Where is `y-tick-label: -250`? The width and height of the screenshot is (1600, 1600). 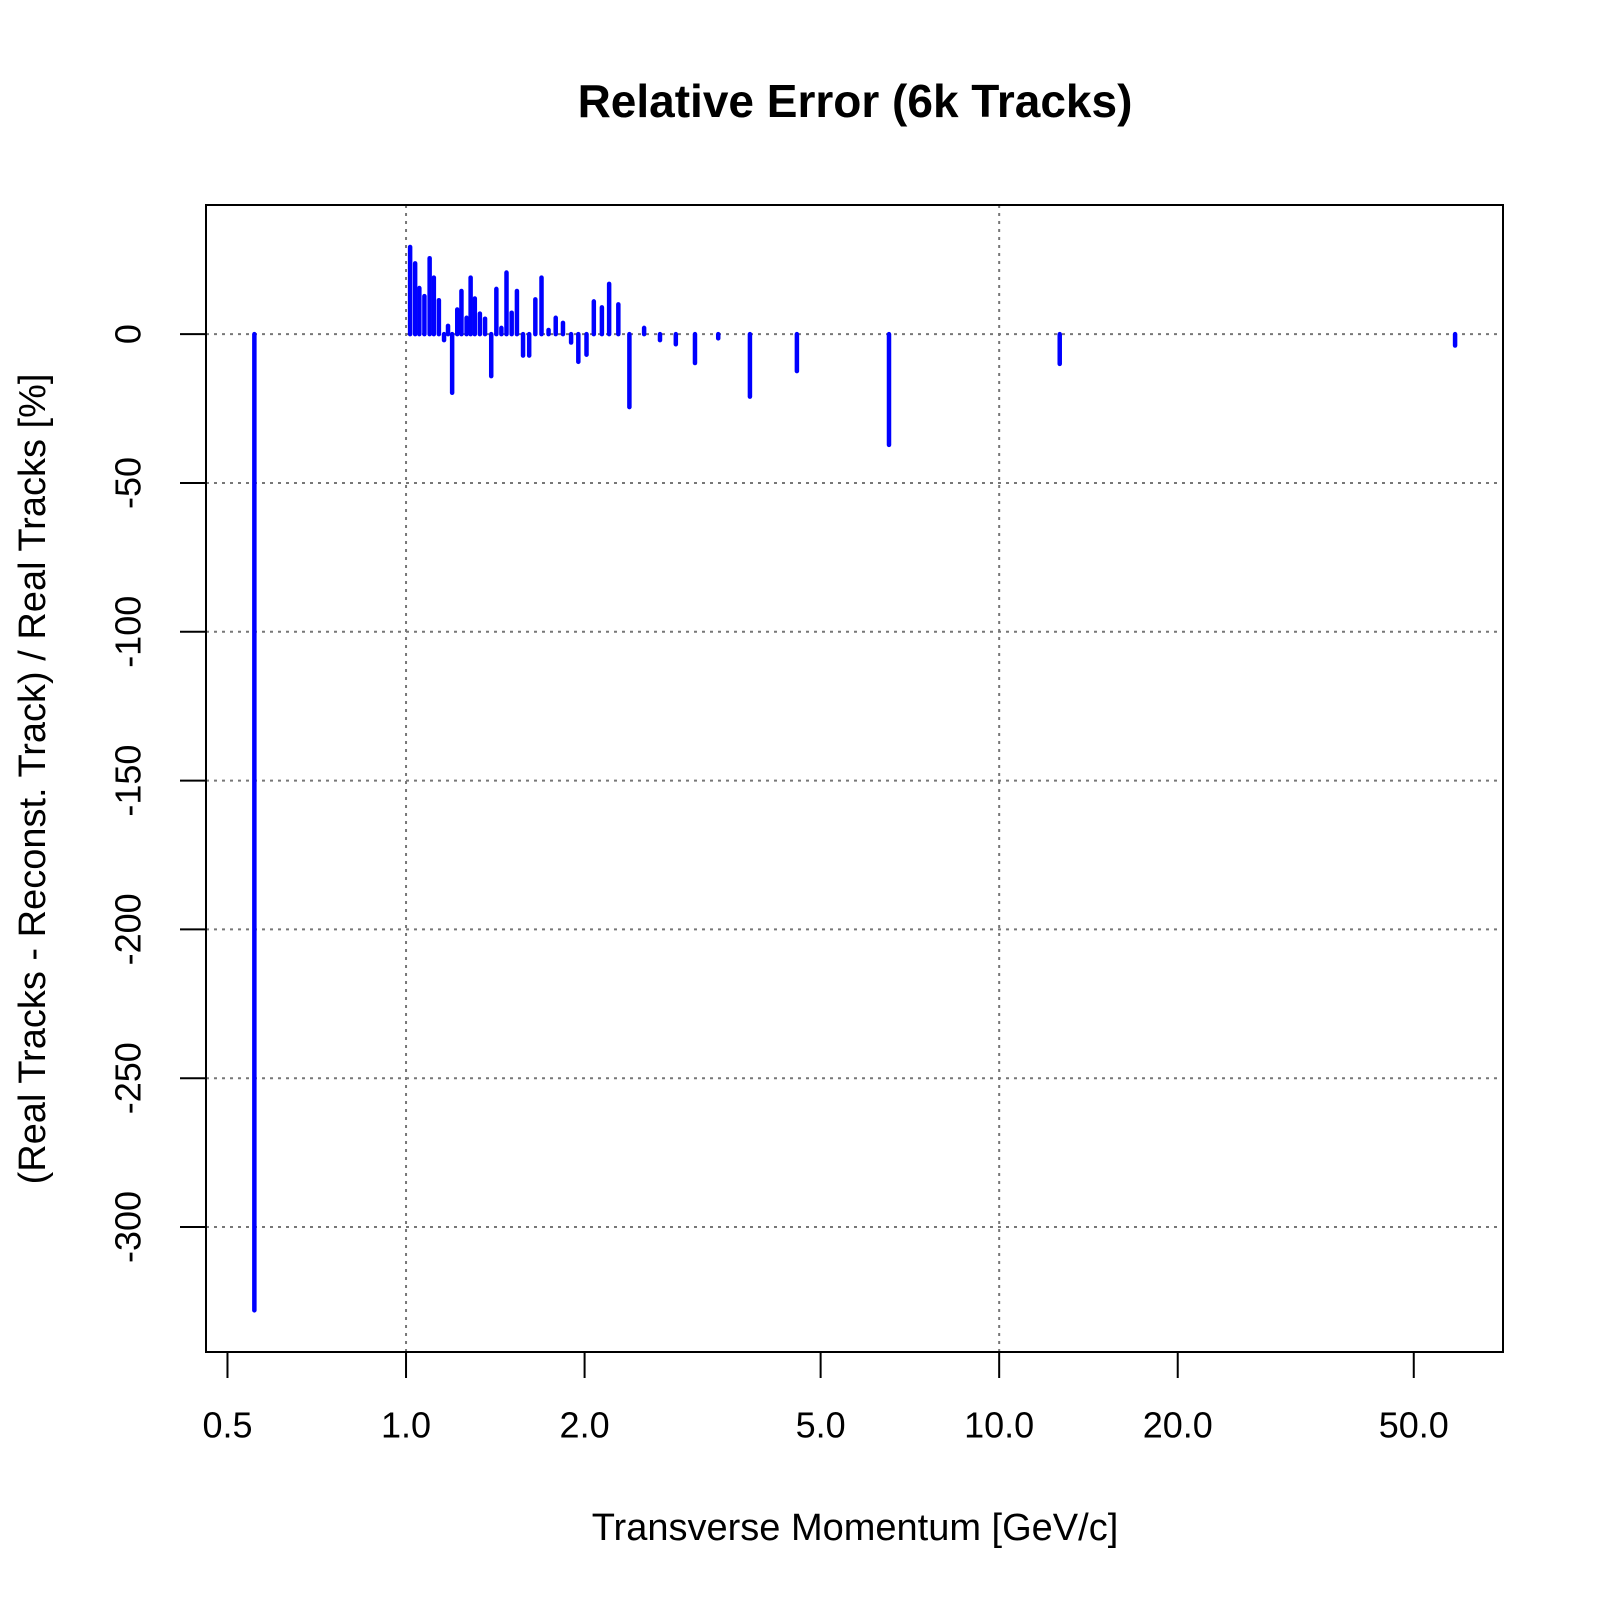
y-tick-label: -250 is located at coordinates (128, 1078).